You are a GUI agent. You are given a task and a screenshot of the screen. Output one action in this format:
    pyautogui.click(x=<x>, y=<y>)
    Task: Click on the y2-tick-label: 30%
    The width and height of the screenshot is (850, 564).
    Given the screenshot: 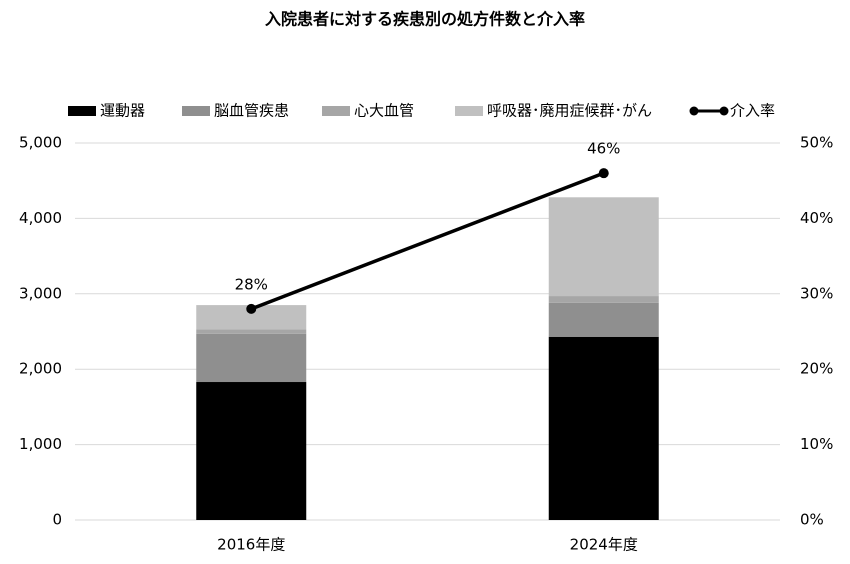 What is the action you would take?
    pyautogui.click(x=816, y=293)
    